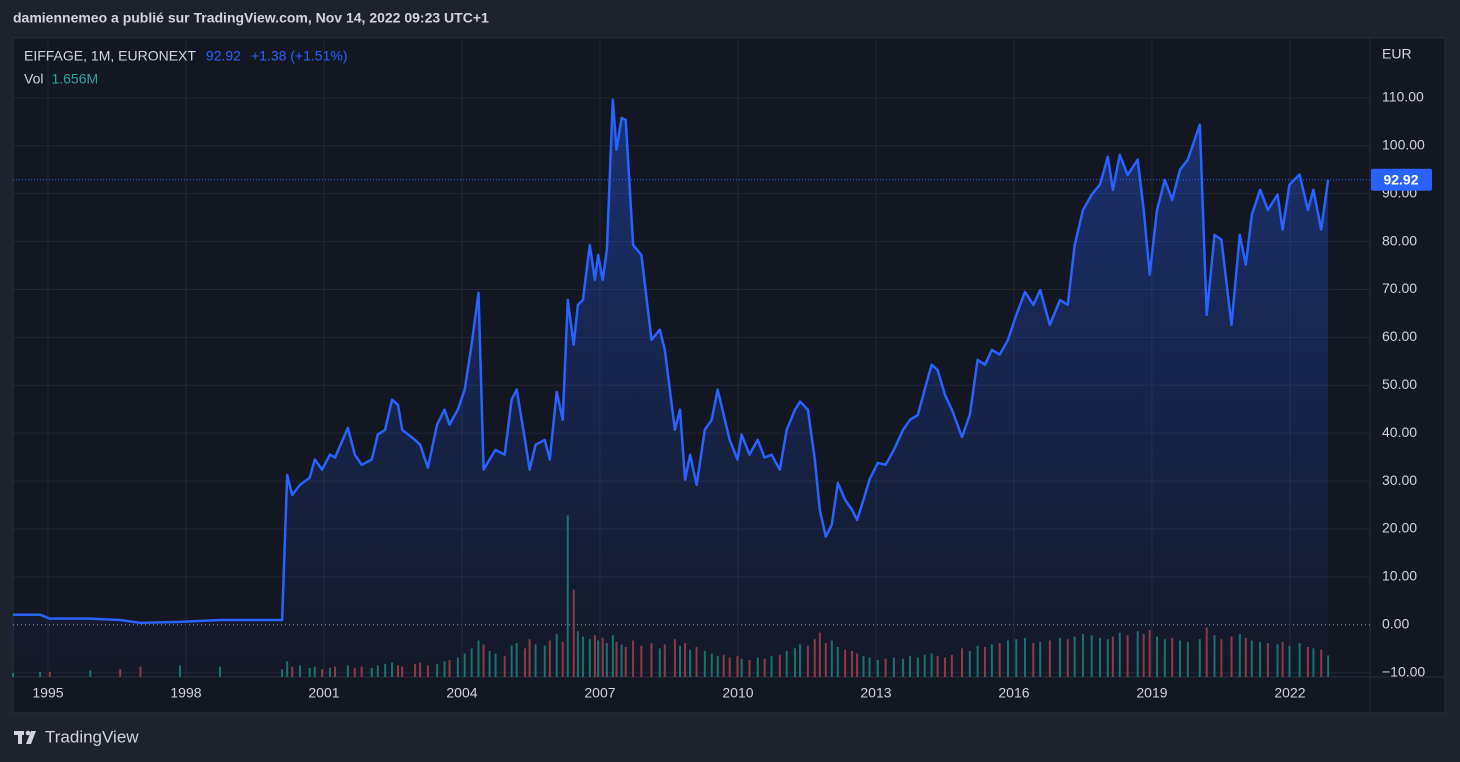 This screenshot has width=1460, height=762. I want to click on brand-logo, so click(25, 737).